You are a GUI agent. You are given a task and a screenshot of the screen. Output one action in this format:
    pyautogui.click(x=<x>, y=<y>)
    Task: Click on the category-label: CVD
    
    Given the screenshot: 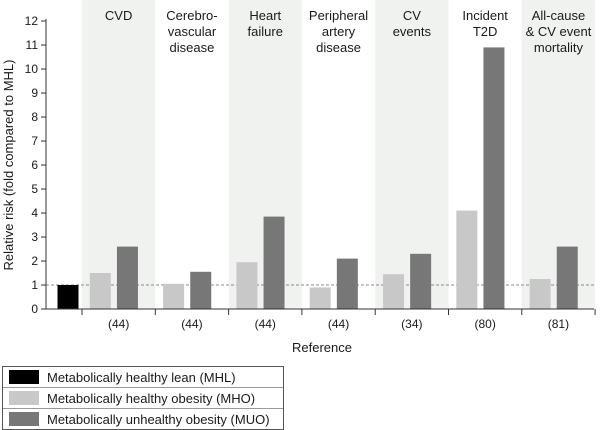 What is the action you would take?
    pyautogui.click(x=118, y=15)
    